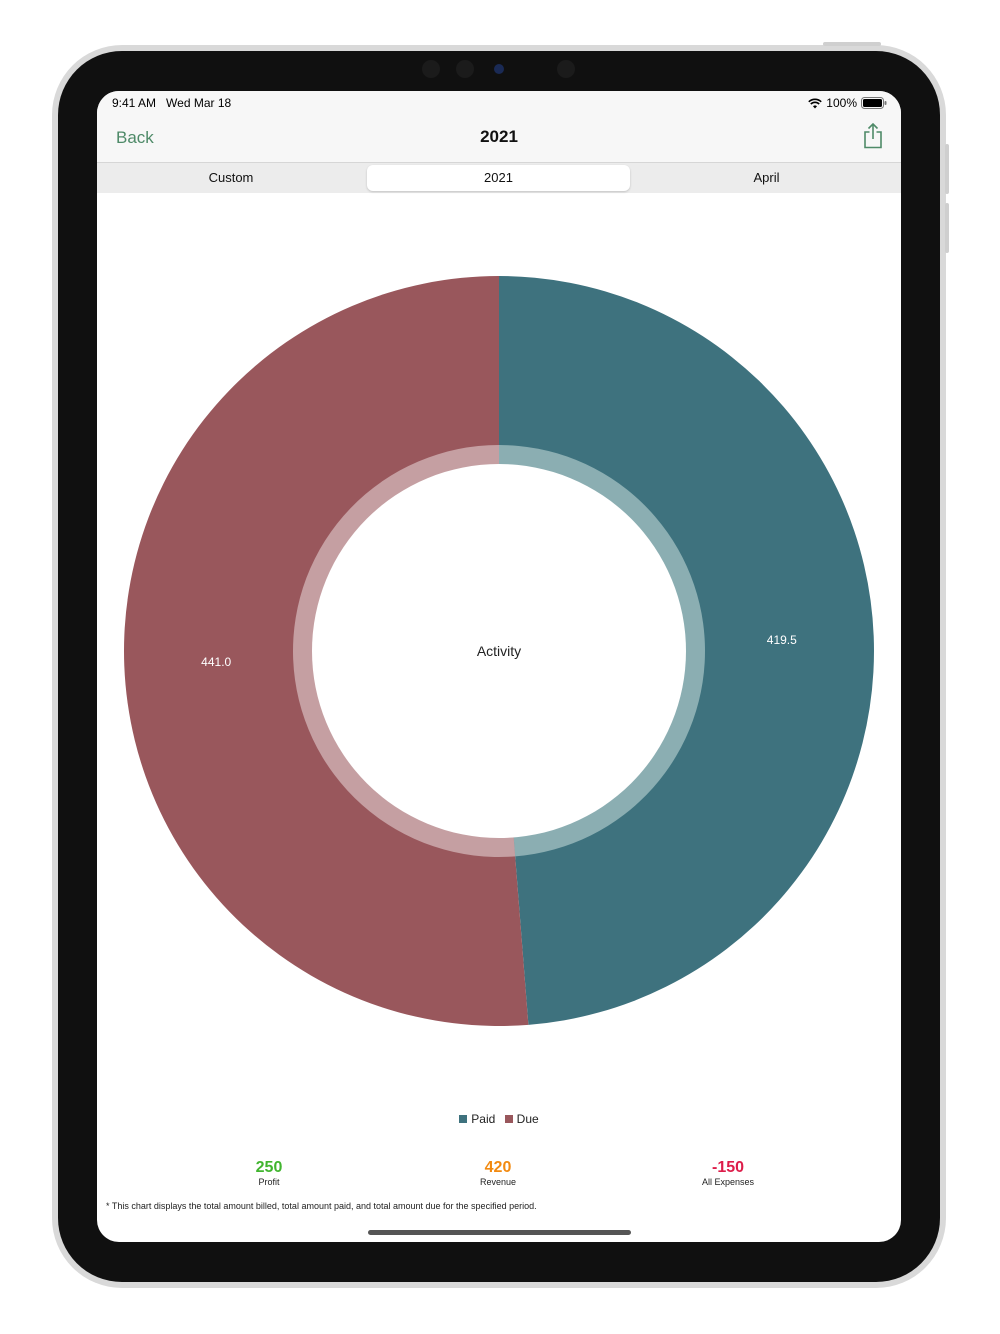 This screenshot has width=1000, height=1334. What do you see at coordinates (135, 137) in the screenshot?
I see `back-button: Back` at bounding box center [135, 137].